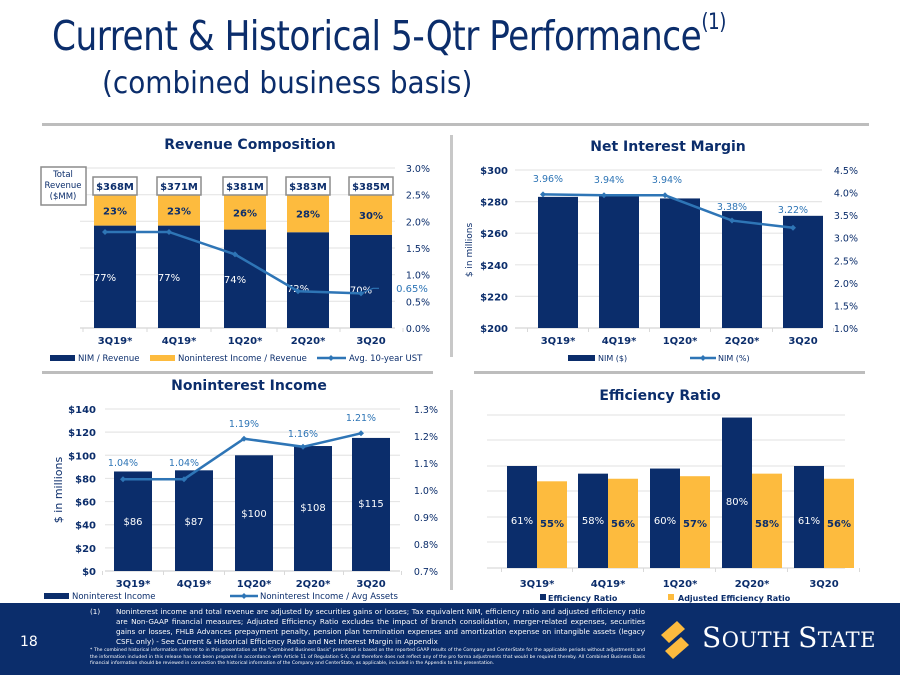 Image resolution: width=900 pixels, height=675 pixels. What do you see at coordinates (95, 611) in the screenshot?
I see `footnote-marker: (1)` at bounding box center [95, 611].